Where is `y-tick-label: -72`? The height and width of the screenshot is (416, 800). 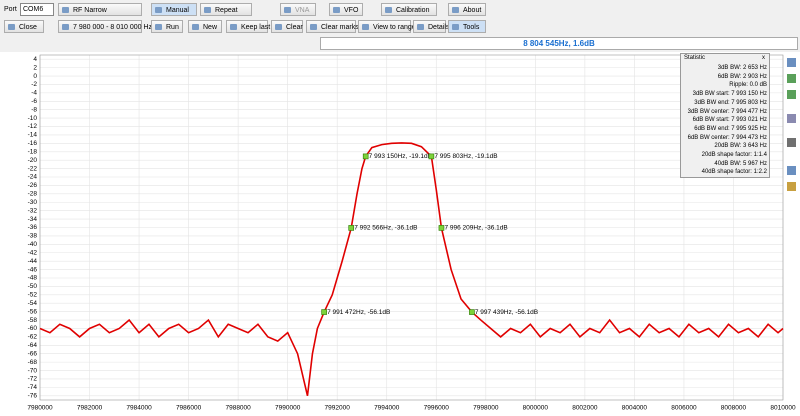
y-tick-label: -72 is located at coordinates (33, 379).